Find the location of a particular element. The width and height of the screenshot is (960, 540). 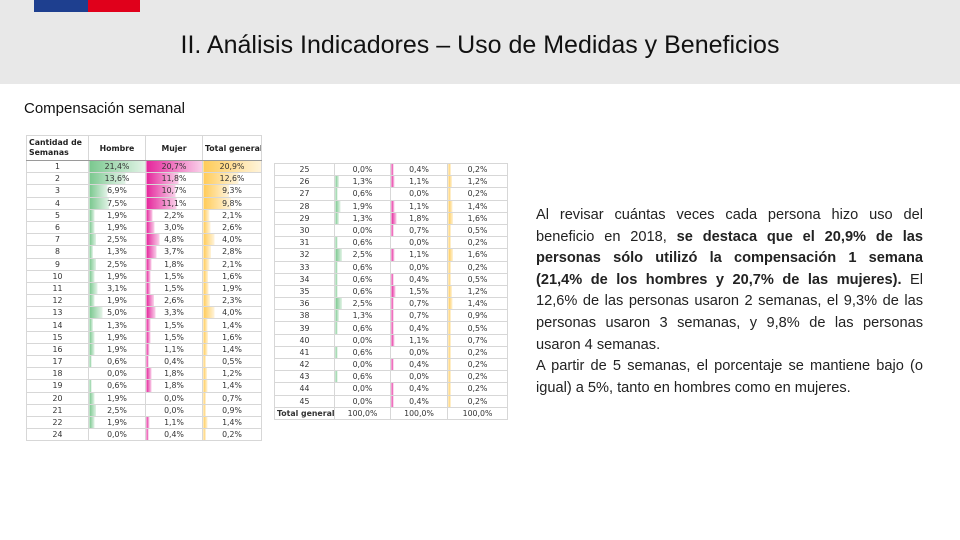

cell-total: 1,2% is located at coordinates (232, 374).